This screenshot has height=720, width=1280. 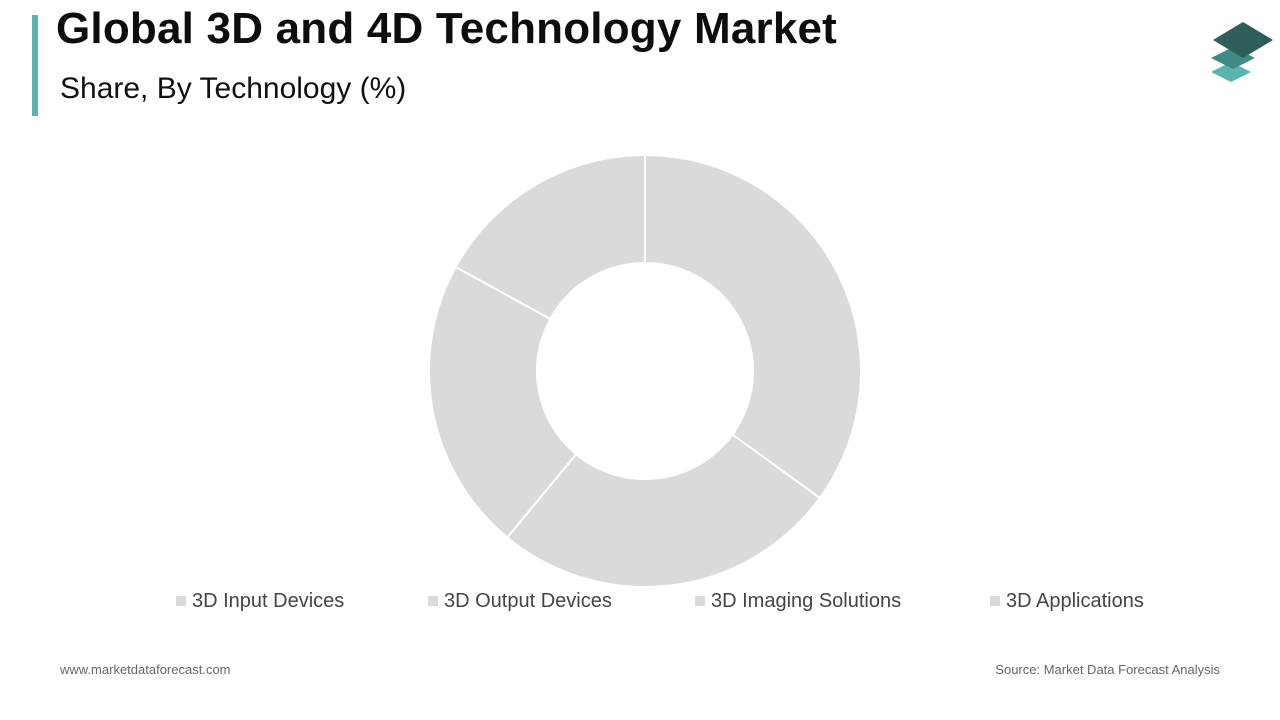 What do you see at coordinates (1243, 40) in the screenshot?
I see `logo-layer-top` at bounding box center [1243, 40].